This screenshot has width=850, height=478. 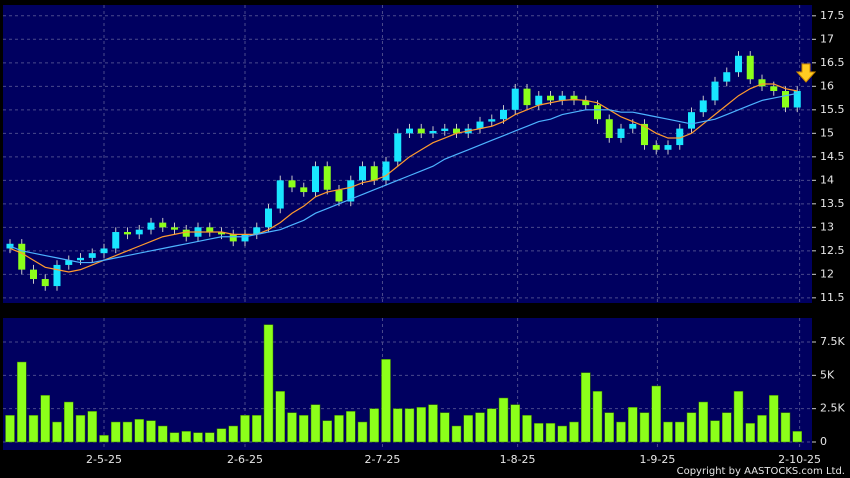 What do you see at coordinates (806, 73) in the screenshot?
I see `arrow-icon` at bounding box center [806, 73].